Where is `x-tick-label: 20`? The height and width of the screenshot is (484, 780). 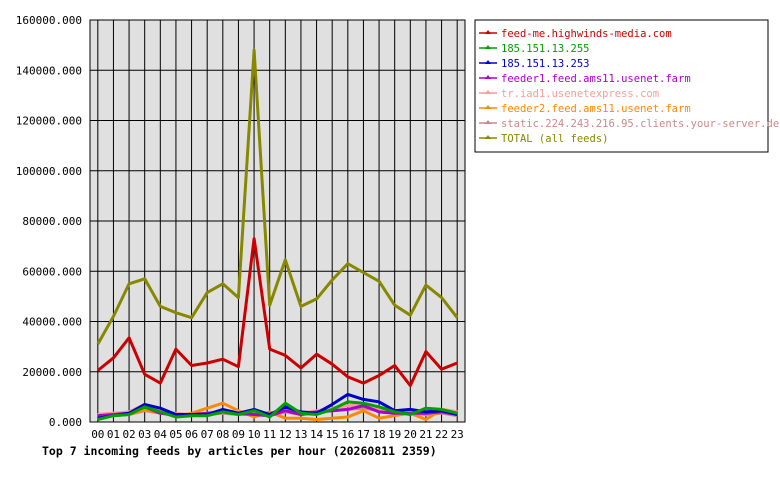 x-tick-label: 20 is located at coordinates (410, 434).